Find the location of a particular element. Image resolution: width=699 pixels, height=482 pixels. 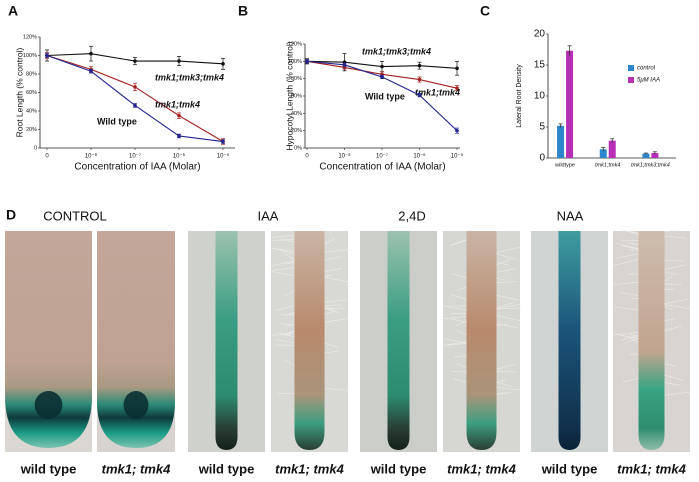

series-label: tmk1;tmk3;tmk4 is located at coordinates (189, 77).